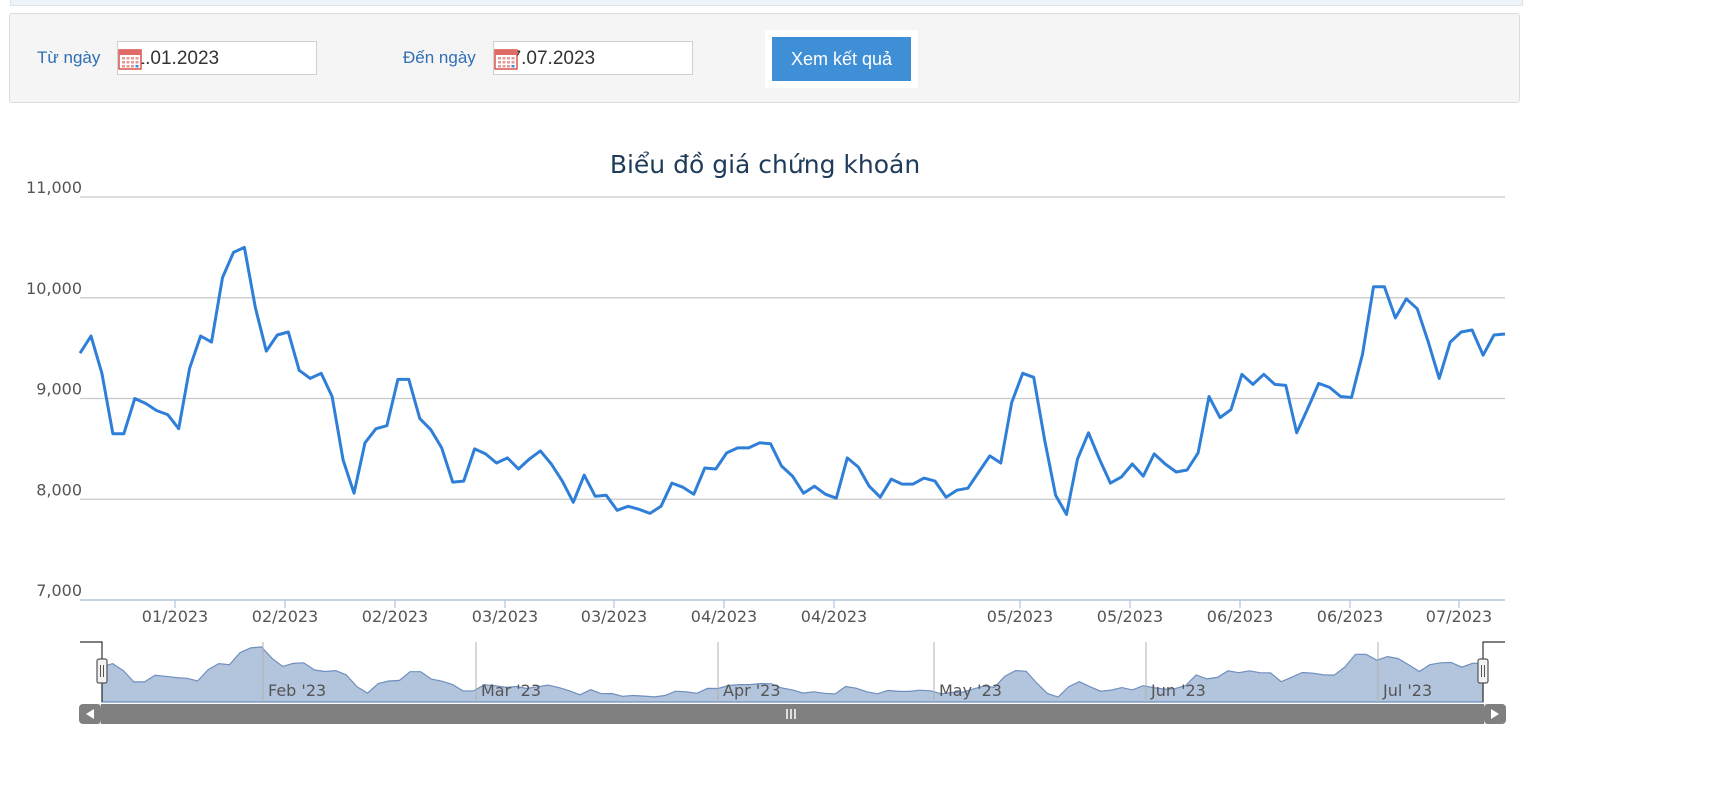 This screenshot has width=1711, height=804. What do you see at coordinates (172, 58) in the screenshot?
I see `from-date-value: 01.01.2023` at bounding box center [172, 58].